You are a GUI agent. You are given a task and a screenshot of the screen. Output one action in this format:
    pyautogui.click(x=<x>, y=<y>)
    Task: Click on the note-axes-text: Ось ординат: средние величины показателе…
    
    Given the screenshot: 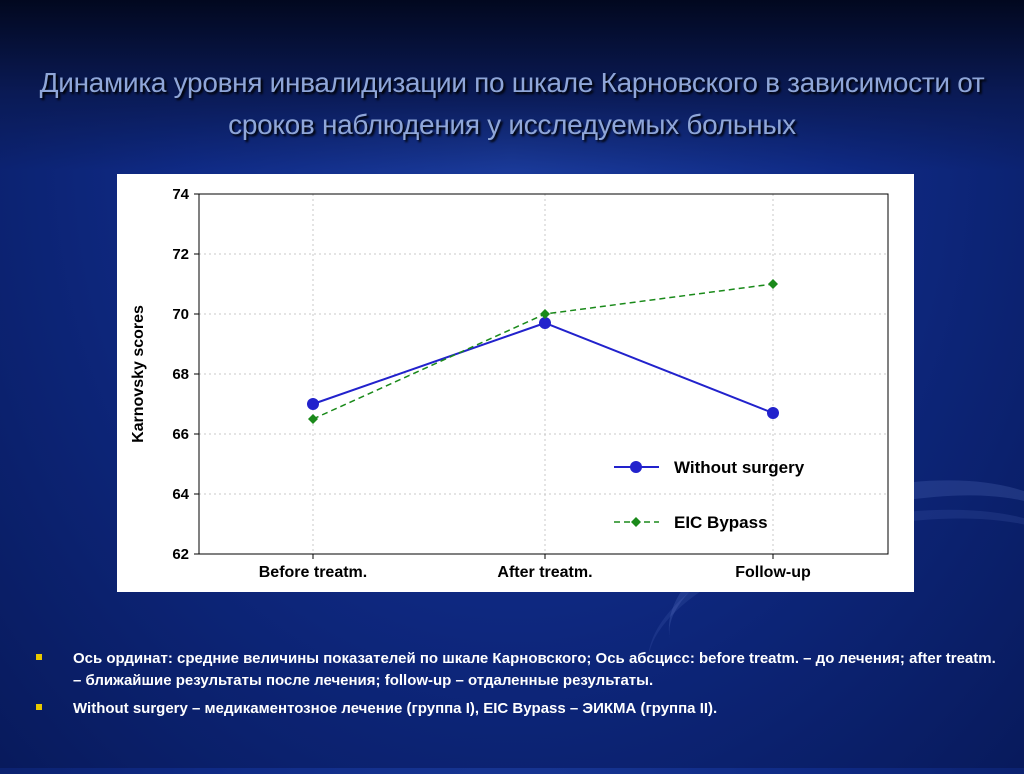 What is the action you would take?
    pyautogui.click(x=534, y=669)
    